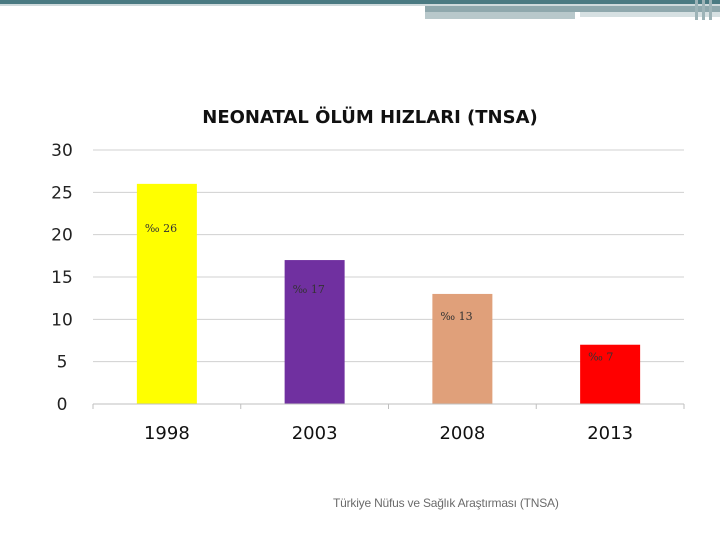 The height and width of the screenshot is (540, 720). I want to click on bar-2003, so click(314, 332).